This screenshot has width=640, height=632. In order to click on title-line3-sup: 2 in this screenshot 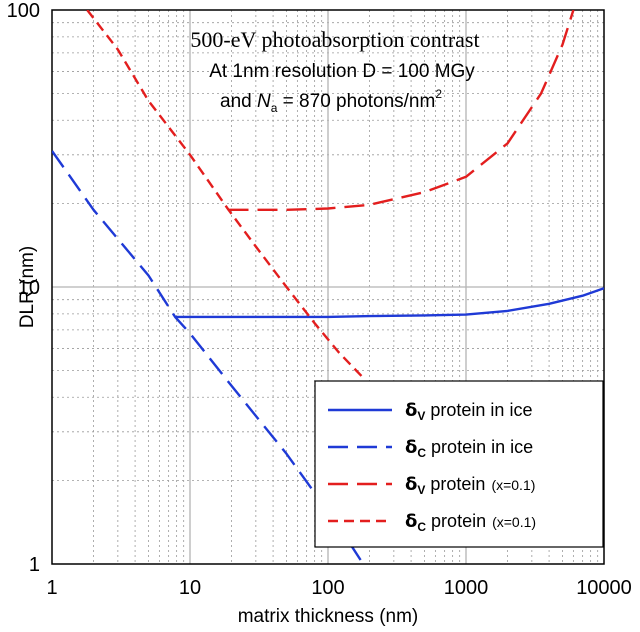, I will do `click(438, 94)`.